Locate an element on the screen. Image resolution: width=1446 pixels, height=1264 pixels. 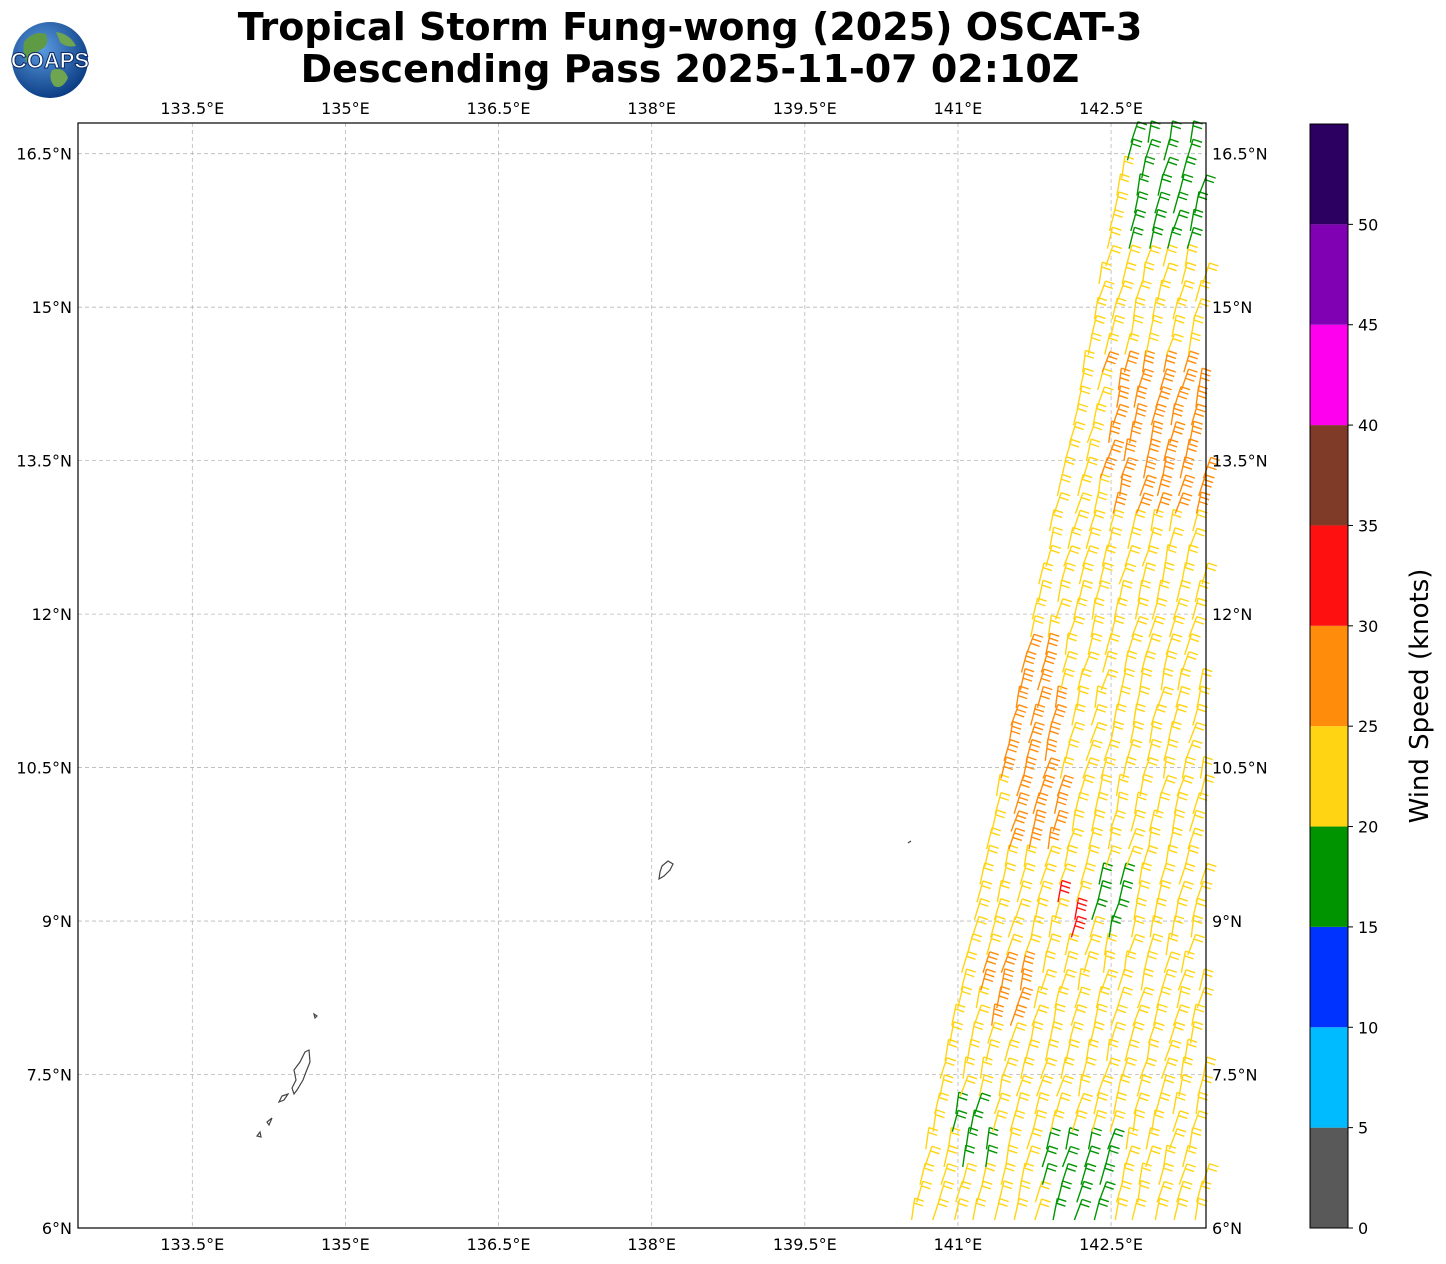
lon-tick-label-top: 141°E is located at coordinates (958, 108).